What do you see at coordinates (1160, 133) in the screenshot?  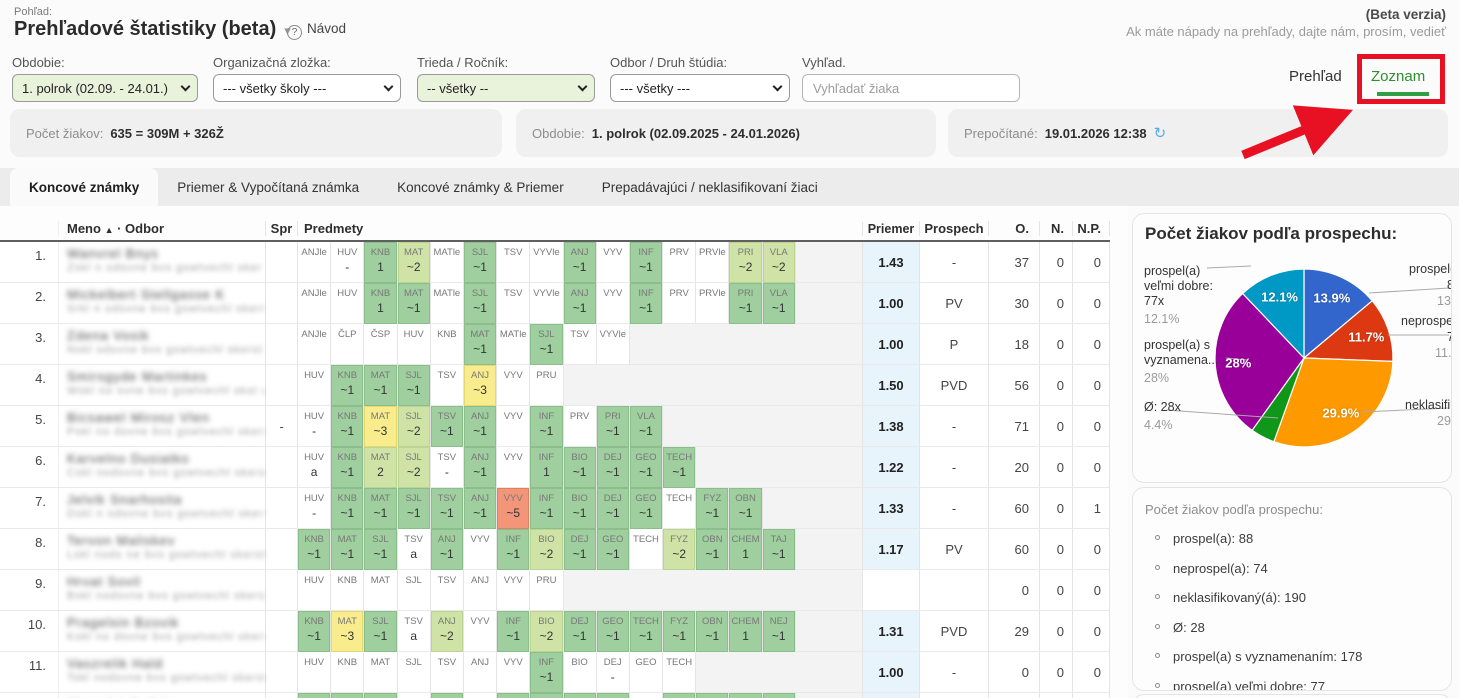 I see `refresh-icon: ↻` at bounding box center [1160, 133].